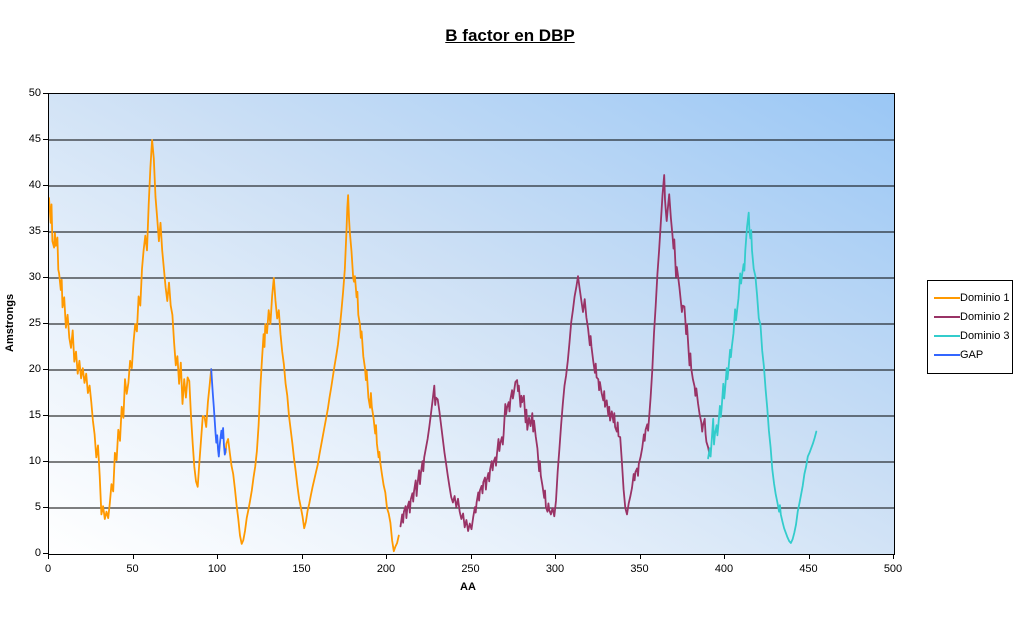  I want to click on y-tick-label: 20, so click(34, 369).